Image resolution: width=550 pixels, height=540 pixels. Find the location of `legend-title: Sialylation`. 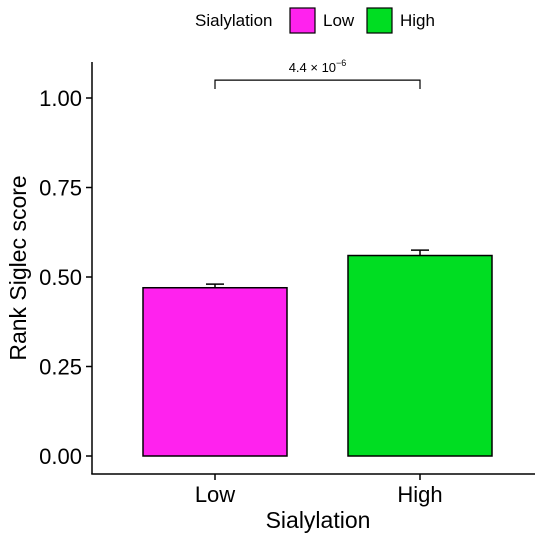

legend-title: Sialylation is located at coordinates (234, 20).